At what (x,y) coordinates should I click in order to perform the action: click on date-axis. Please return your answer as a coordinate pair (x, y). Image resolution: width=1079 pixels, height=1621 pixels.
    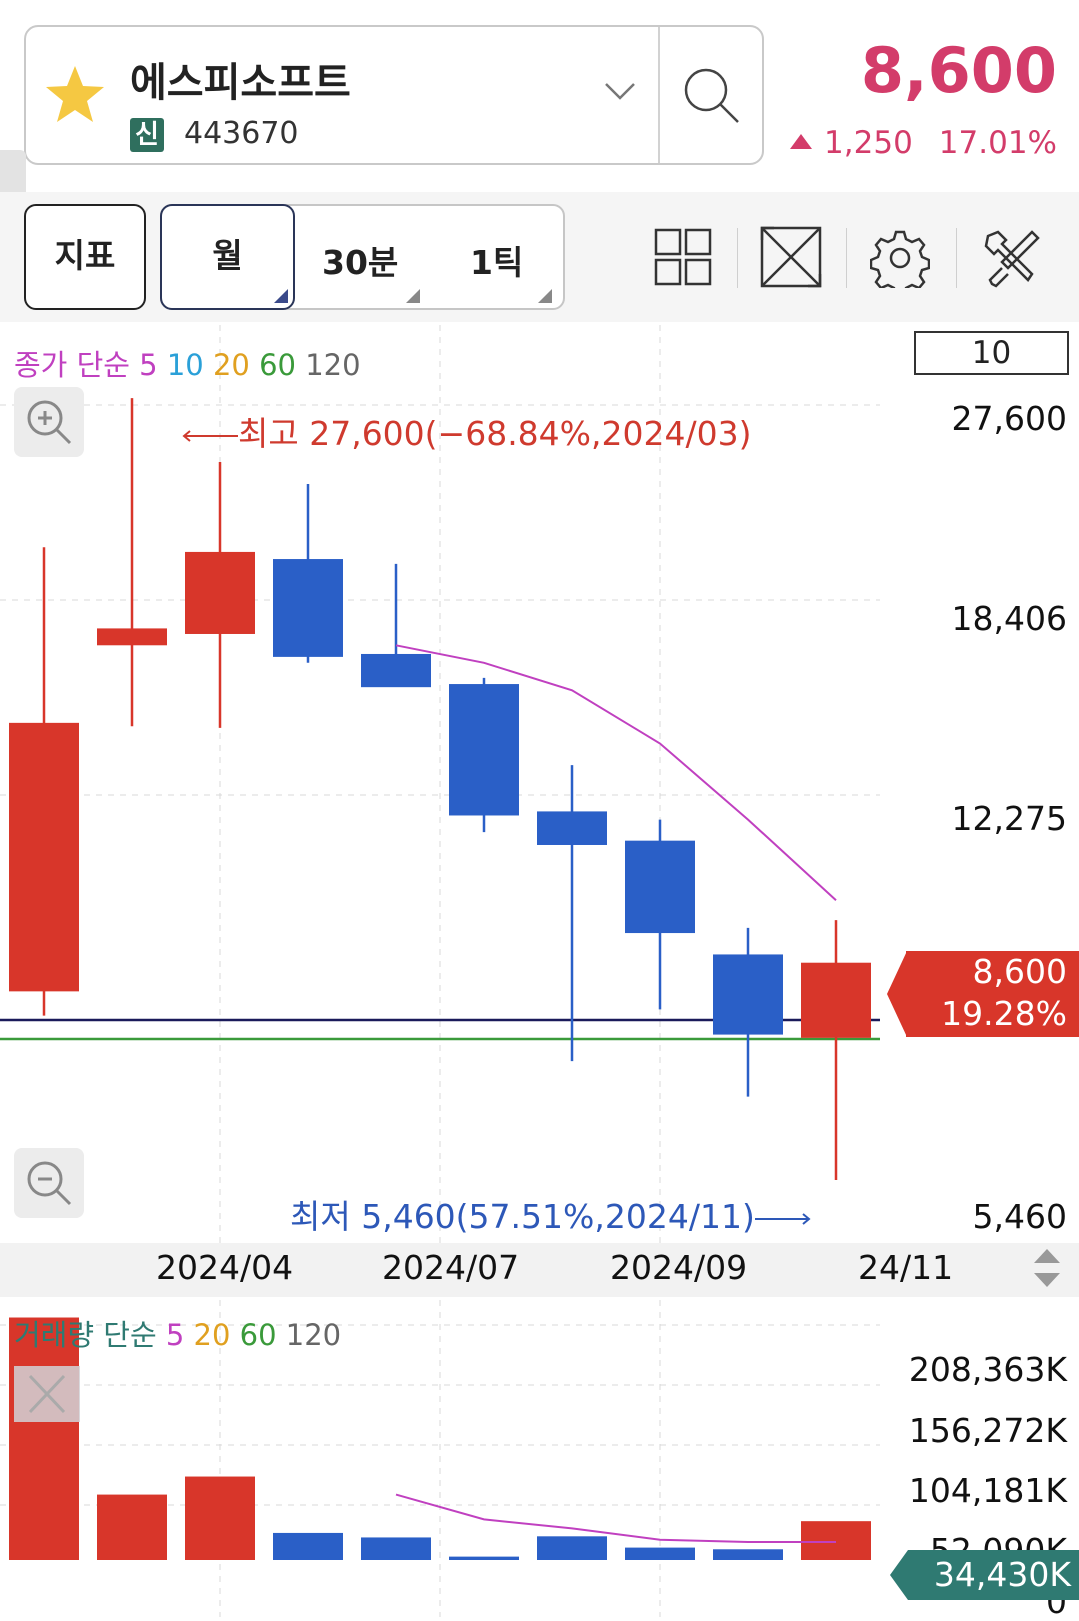
    Looking at the image, I should click on (539, 1270).